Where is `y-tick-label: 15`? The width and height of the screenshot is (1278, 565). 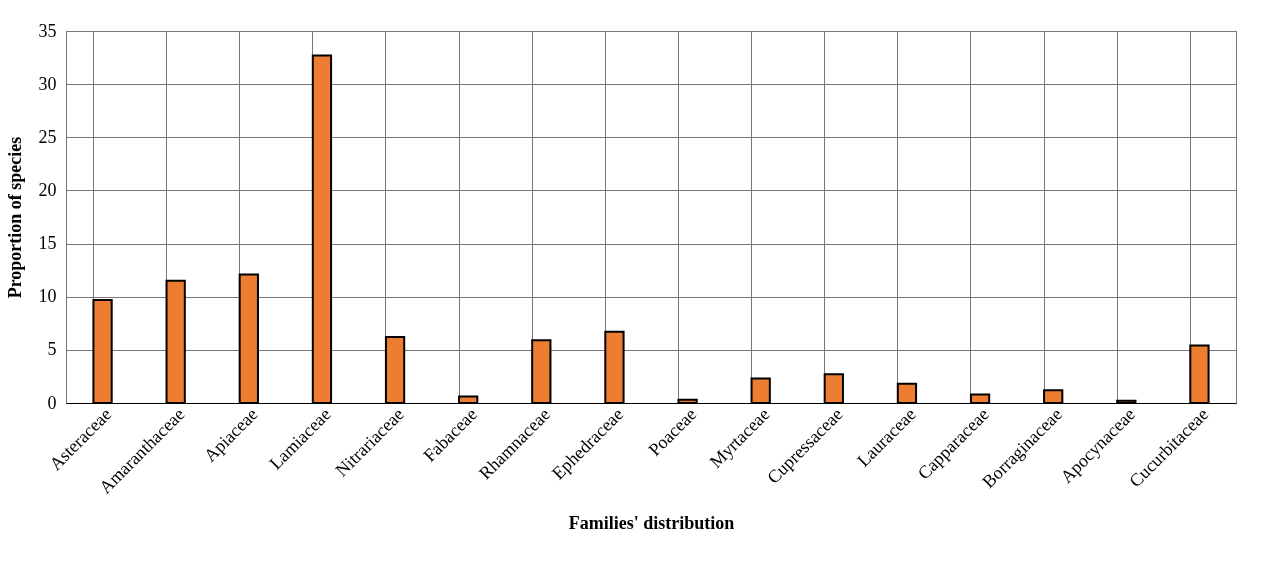 y-tick-label: 15 is located at coordinates (47, 243).